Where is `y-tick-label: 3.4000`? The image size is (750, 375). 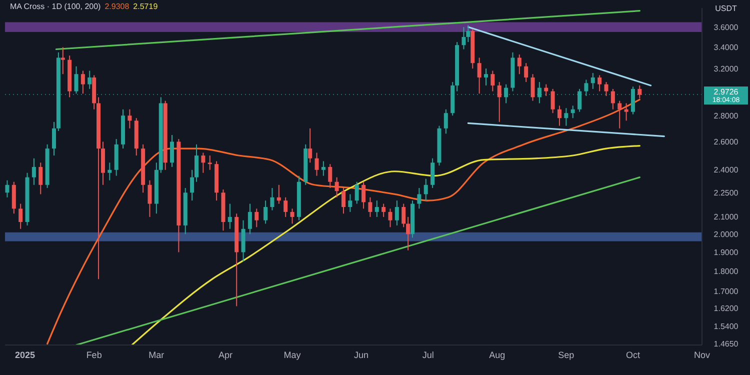
y-tick-label: 3.4000 is located at coordinates (726, 47).